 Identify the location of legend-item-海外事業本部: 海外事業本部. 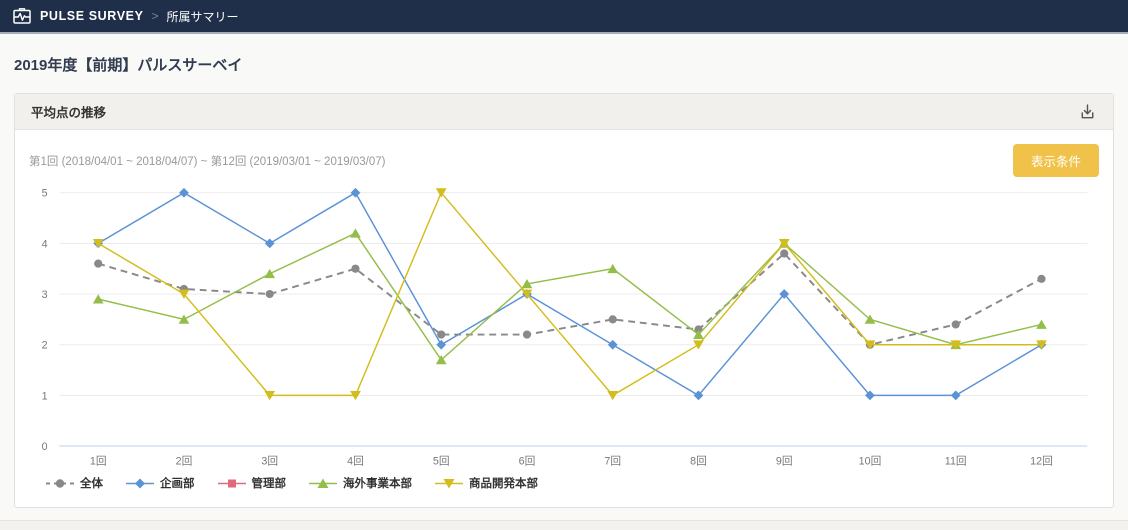
(360, 483).